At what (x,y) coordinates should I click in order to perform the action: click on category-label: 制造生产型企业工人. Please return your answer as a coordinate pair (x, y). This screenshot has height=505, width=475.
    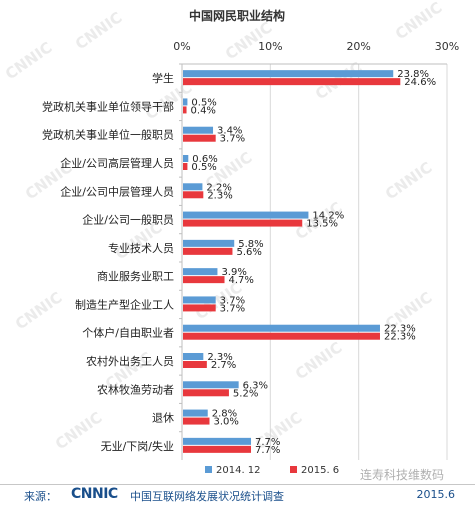
    Looking at the image, I should click on (124, 304).